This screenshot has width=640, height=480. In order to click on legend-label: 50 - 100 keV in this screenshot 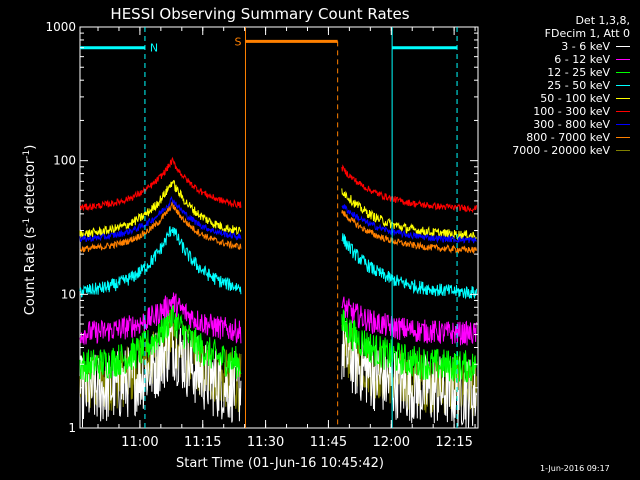, I will do `click(575, 98)`.